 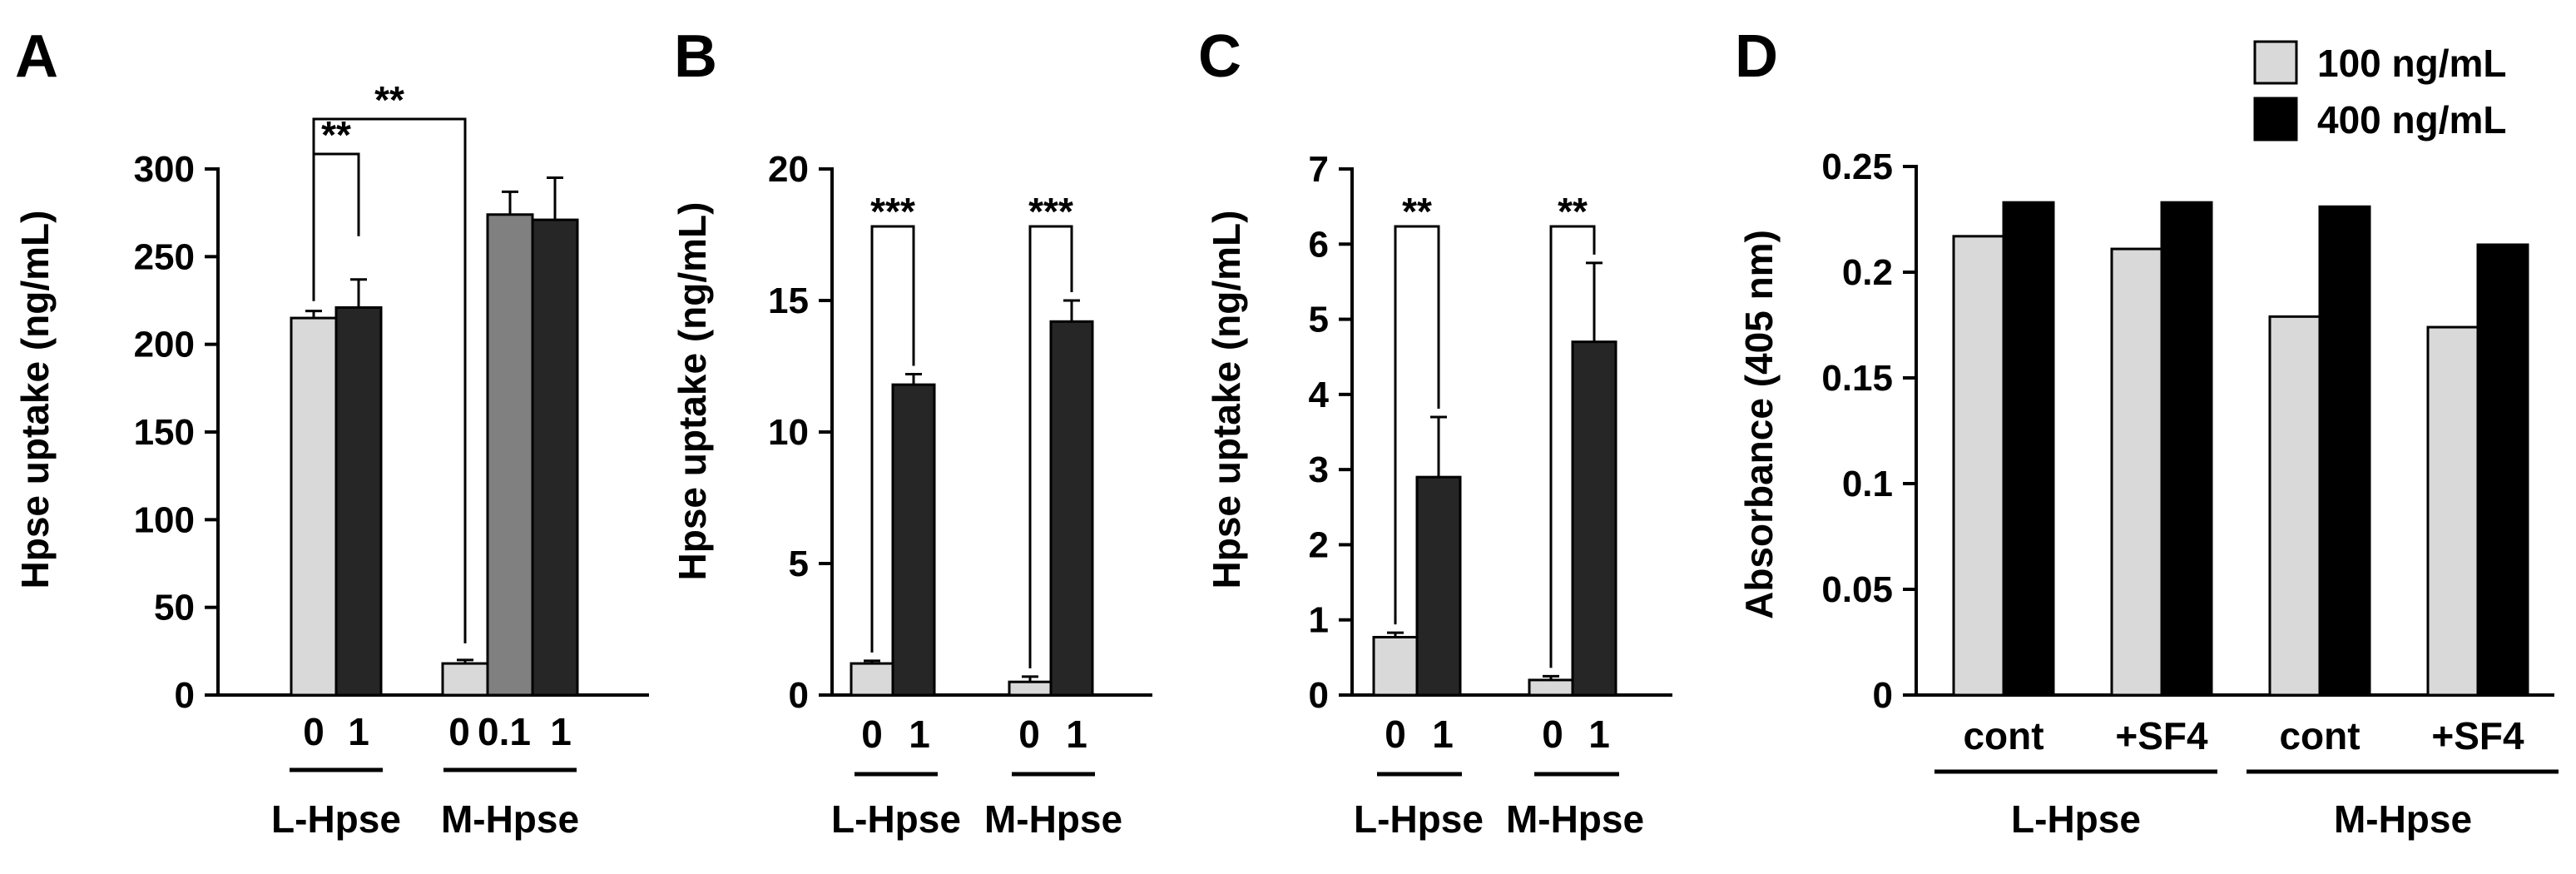 What do you see at coordinates (1857, 589) in the screenshot?
I see `y-tick-label: 0.05` at bounding box center [1857, 589].